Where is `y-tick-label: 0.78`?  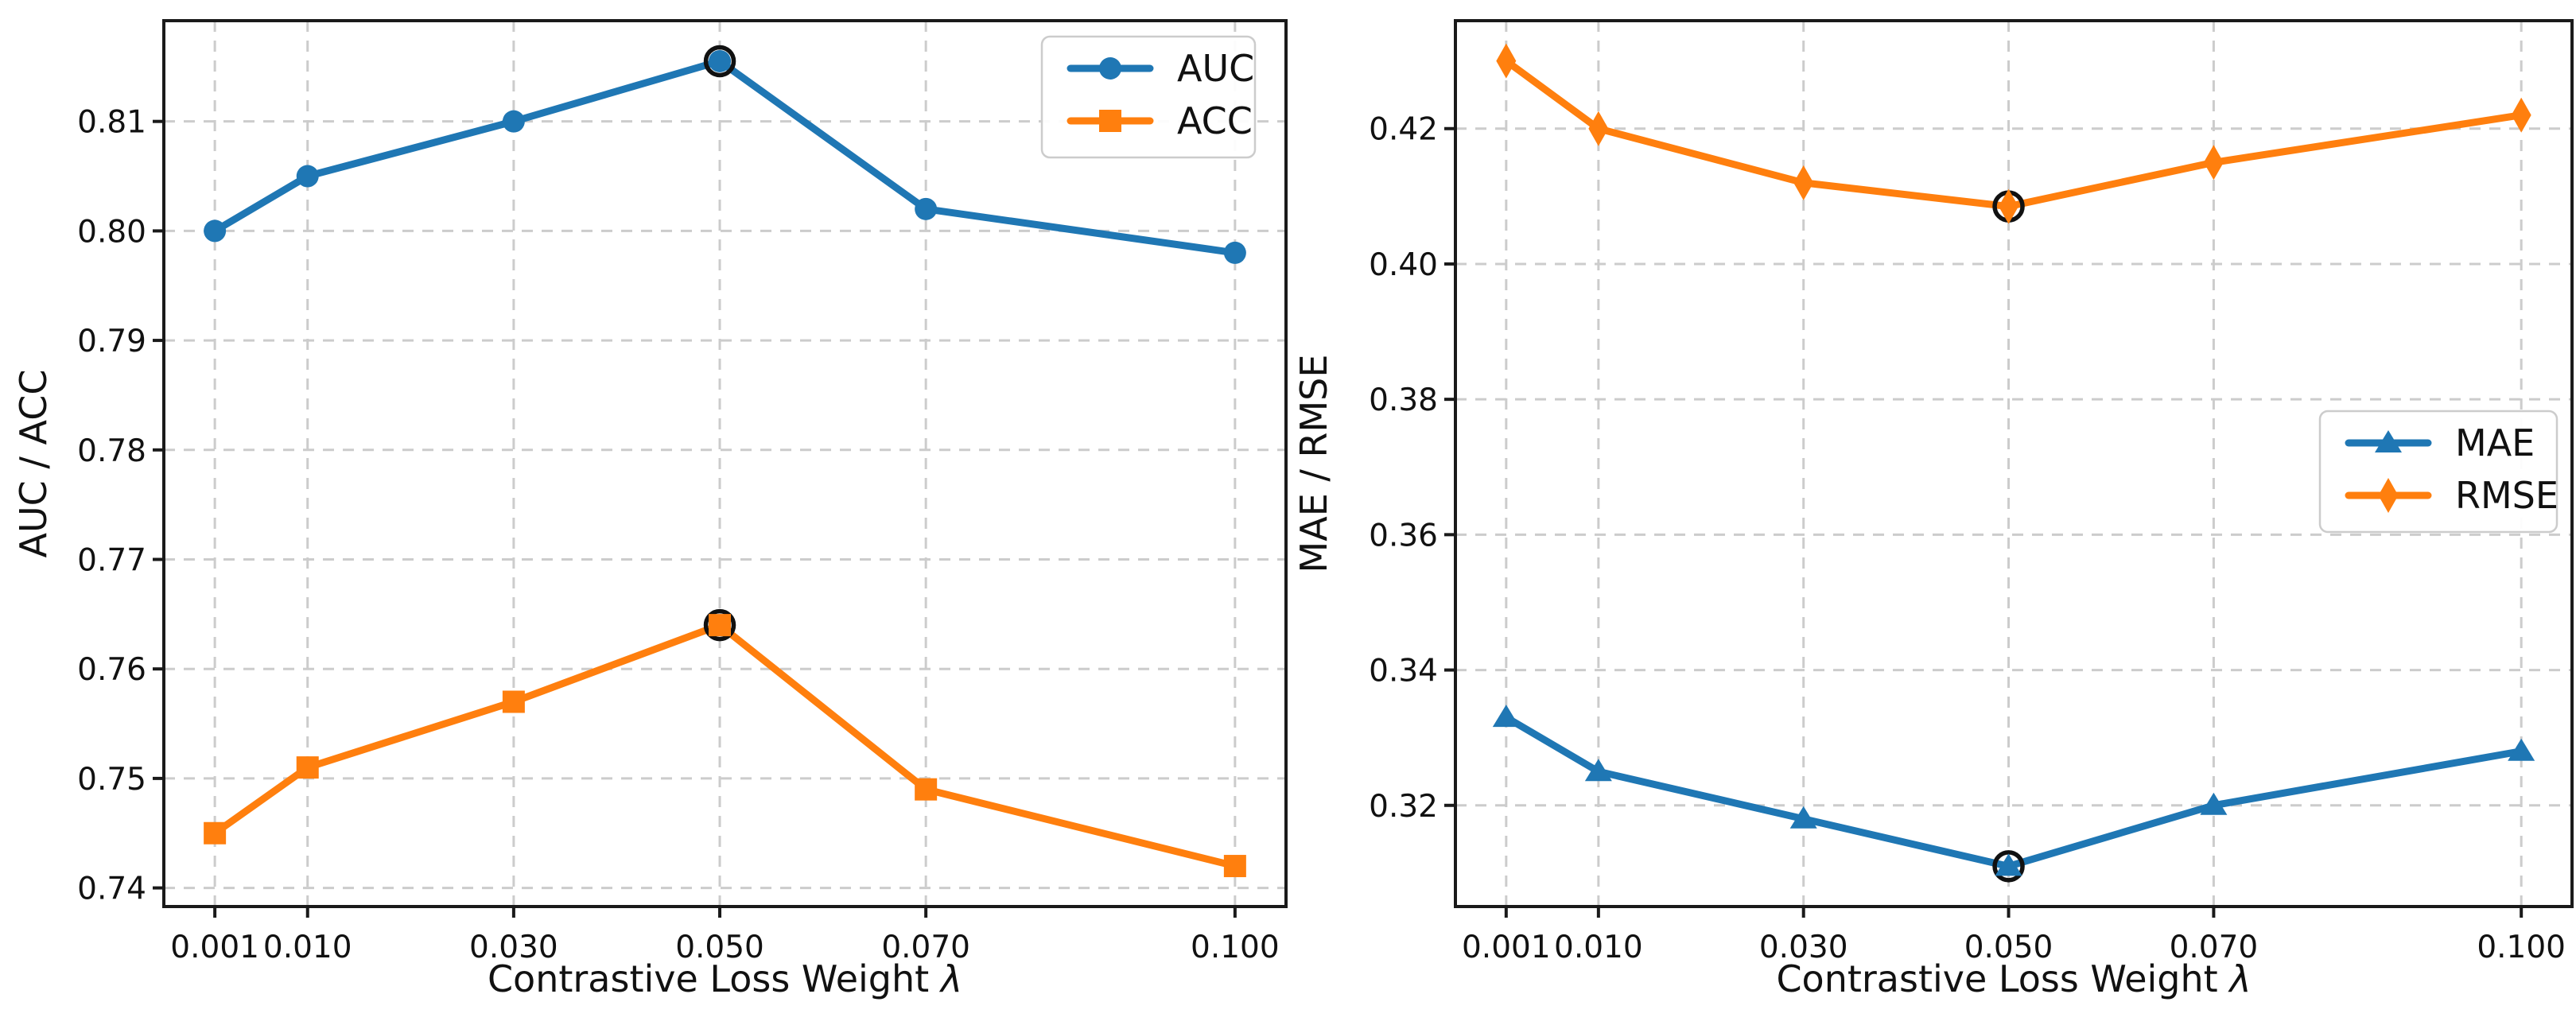
y-tick-label: 0.78 is located at coordinates (111, 451).